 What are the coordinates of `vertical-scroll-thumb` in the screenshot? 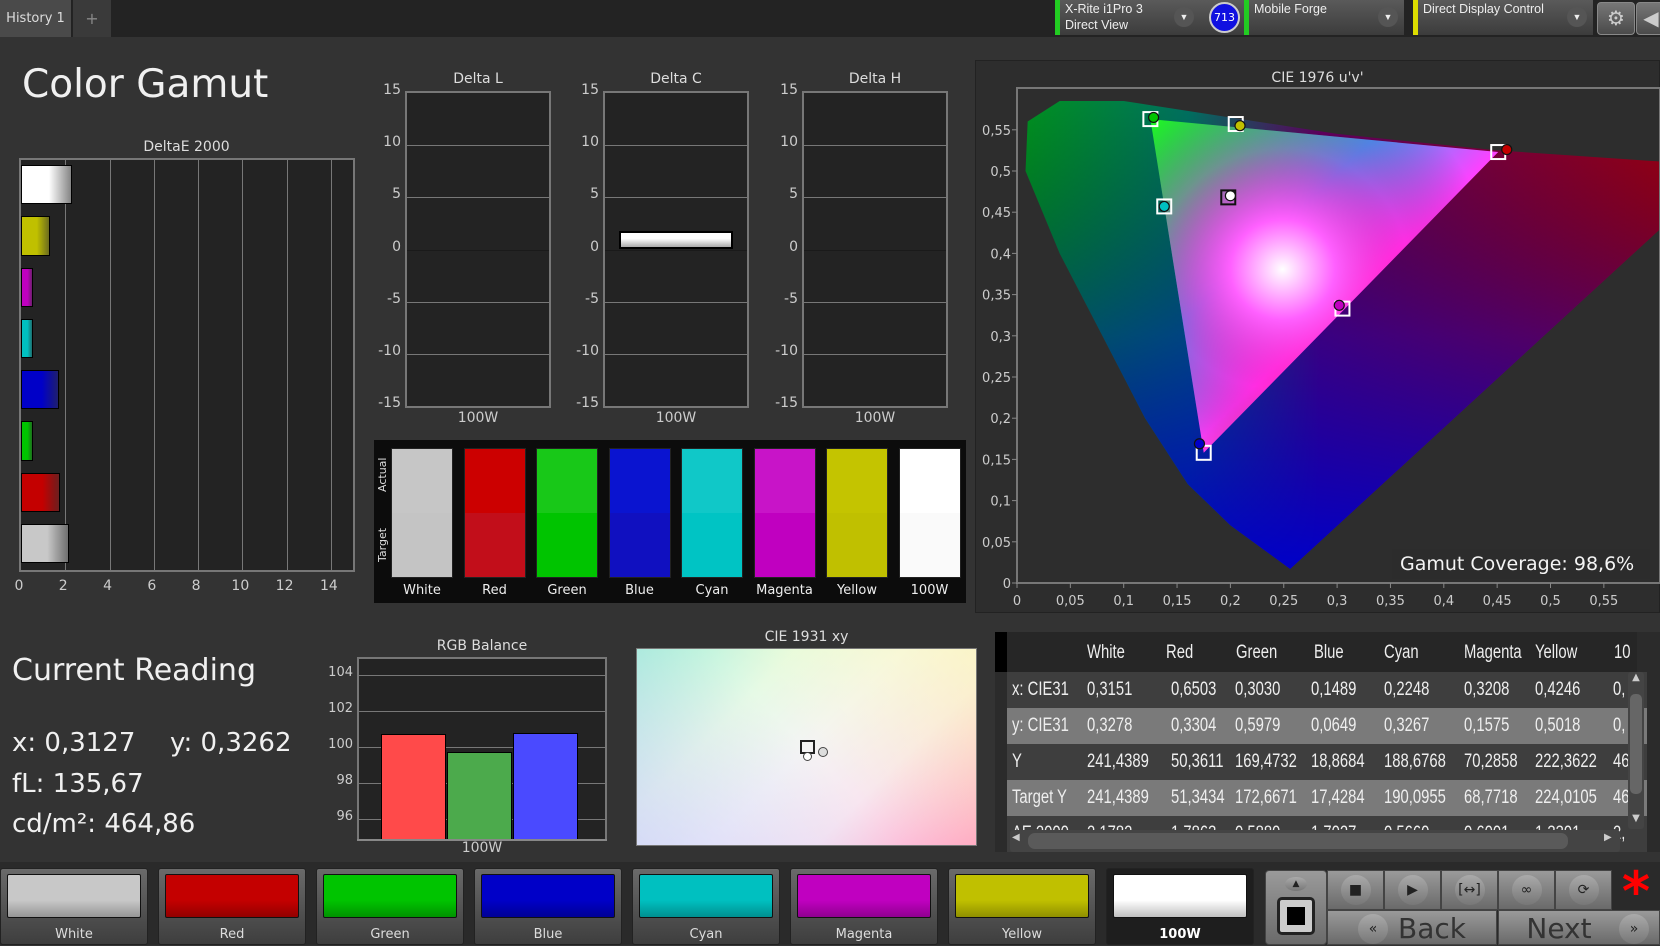 It's located at (1636, 744).